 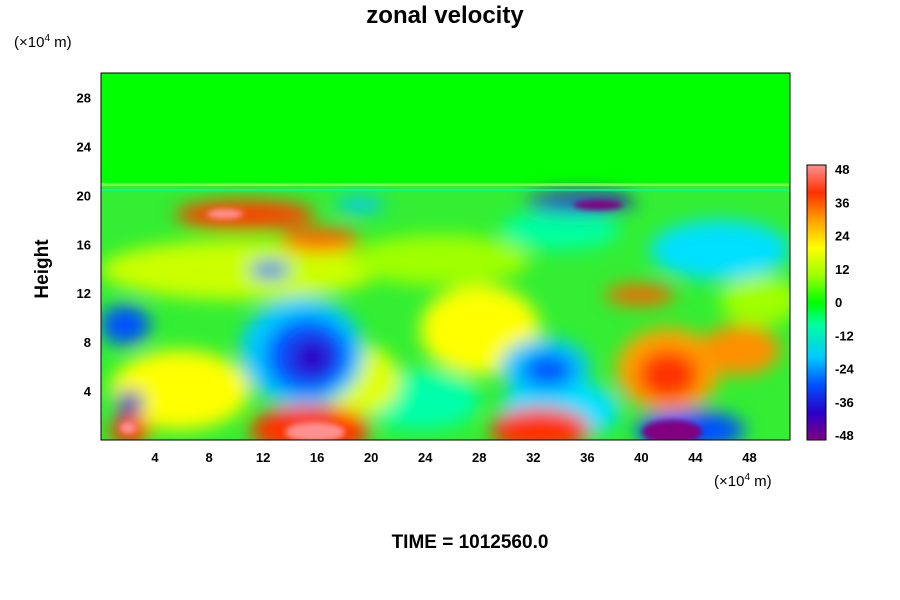 I want to click on x-tick-label: 48, so click(x=749, y=457).